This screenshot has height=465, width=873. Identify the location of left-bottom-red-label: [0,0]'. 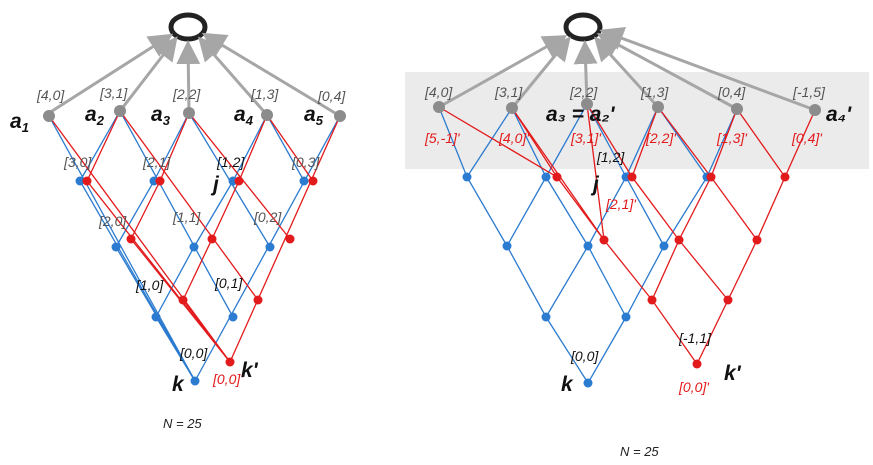
(228, 379).